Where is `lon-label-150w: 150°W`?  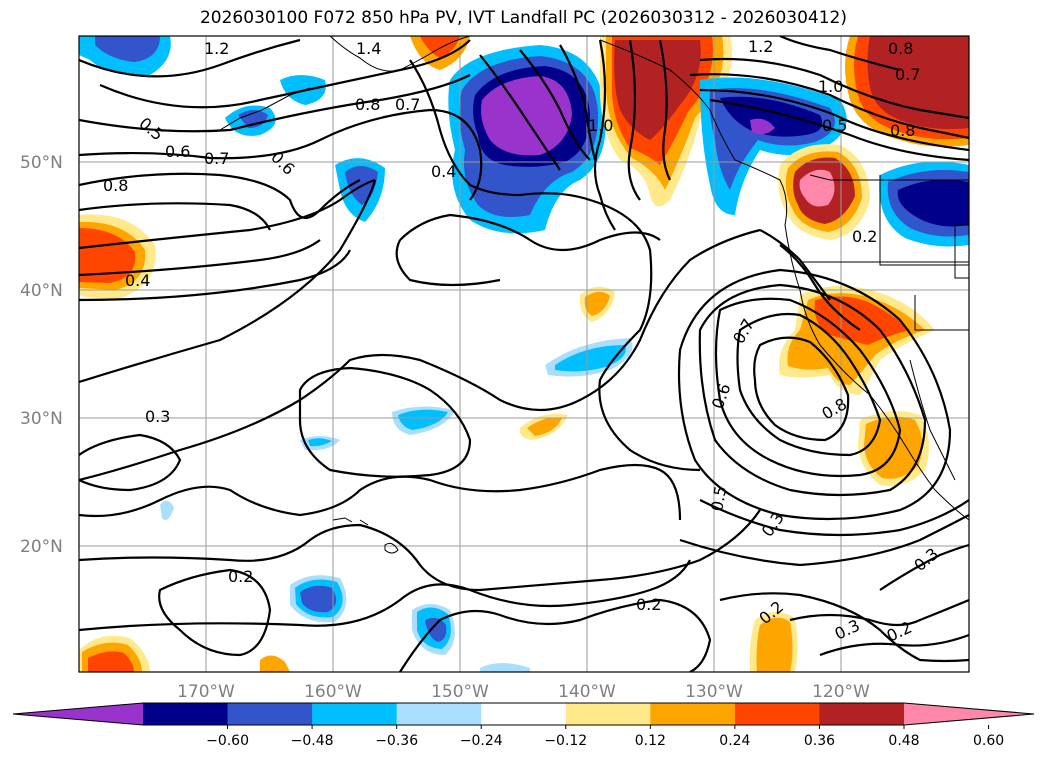 lon-label-150w: 150°W is located at coordinates (460, 692).